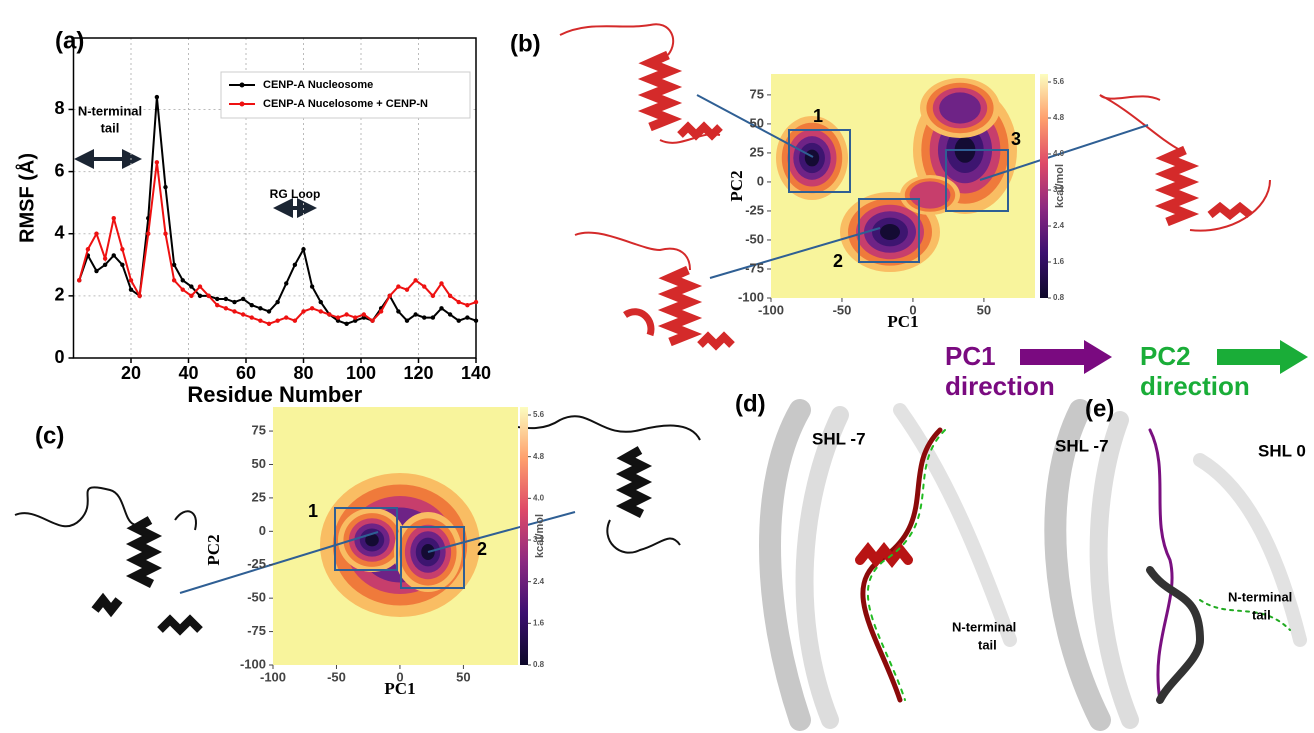  Describe the element at coordinates (345, 104) in the screenshot. I see `legend-label: CENP-A Nucelosome + CENP-N` at that location.